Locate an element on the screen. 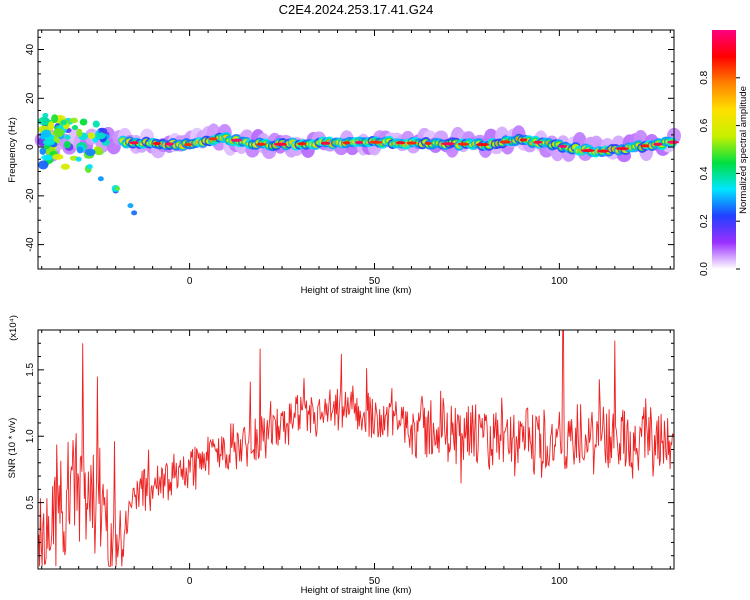 The height and width of the screenshot is (600, 750). y-tick-label: 0 is located at coordinates (30, 147).